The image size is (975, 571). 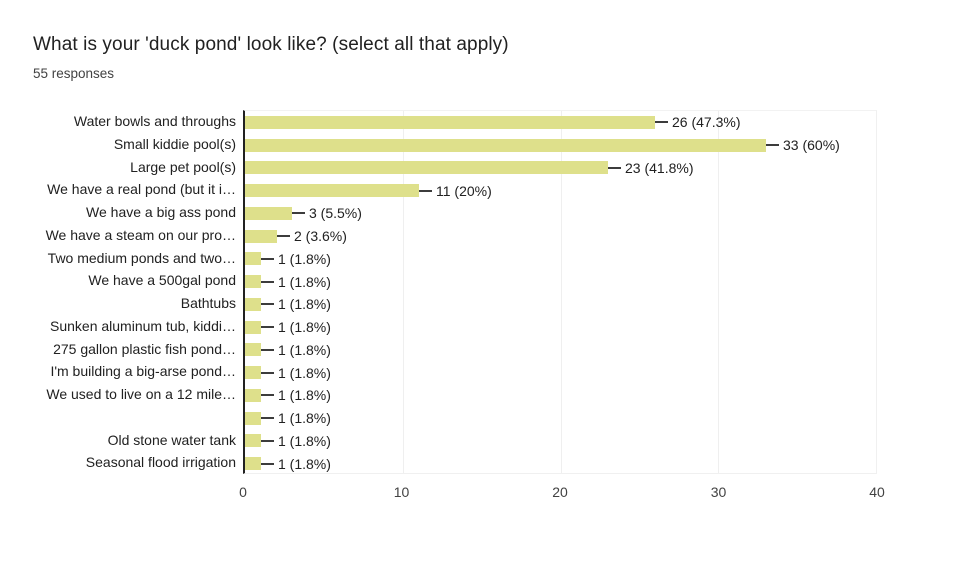 I want to click on category-label: Old stone water tank, so click(x=171, y=439).